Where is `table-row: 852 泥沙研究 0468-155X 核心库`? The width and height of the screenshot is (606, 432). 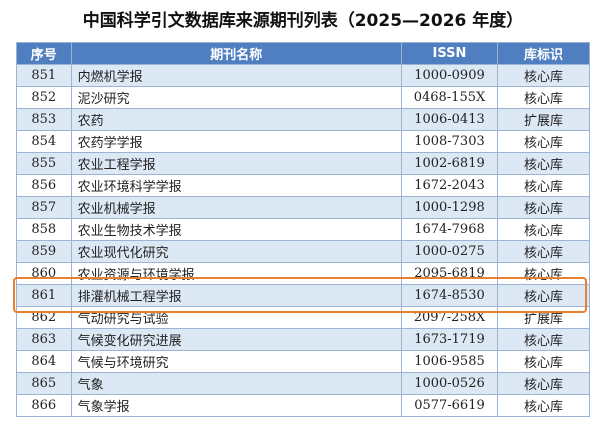 table-row: 852 泥沙研究 0468-155X 核心库 is located at coordinates (303, 97).